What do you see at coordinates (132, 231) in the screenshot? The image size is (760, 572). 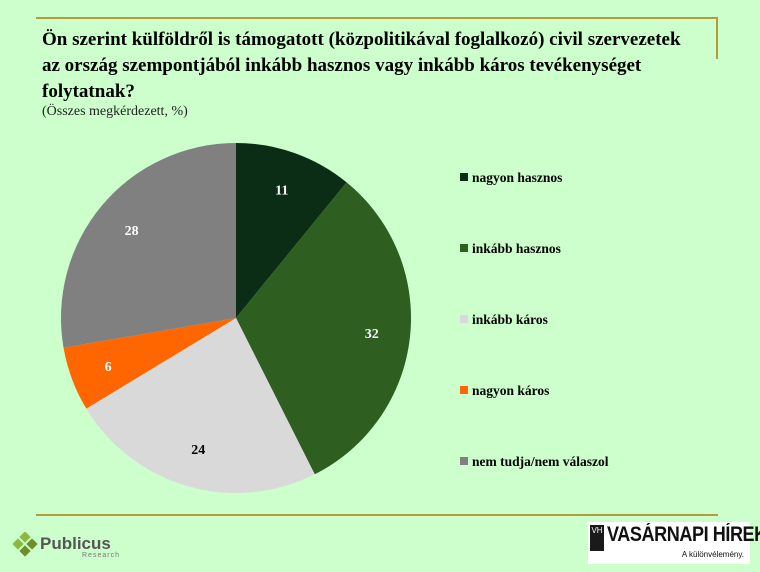 I see `data-label-5: 28` at bounding box center [132, 231].